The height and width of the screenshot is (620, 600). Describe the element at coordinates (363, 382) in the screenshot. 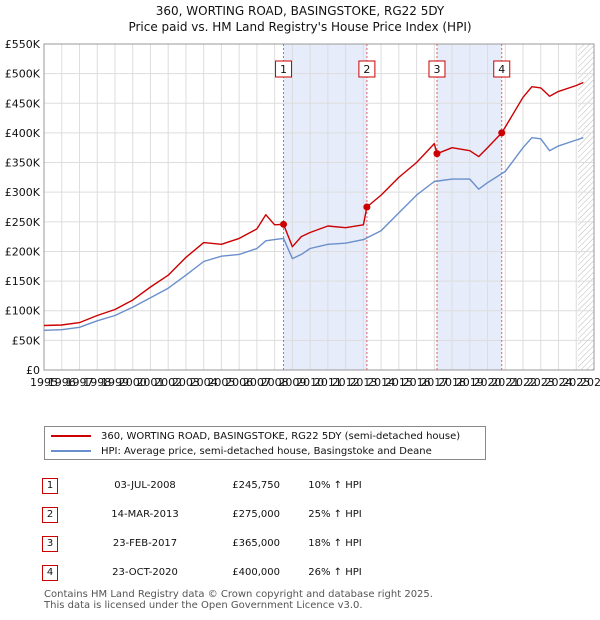

I see `x-tick-label: 2013` at that location.